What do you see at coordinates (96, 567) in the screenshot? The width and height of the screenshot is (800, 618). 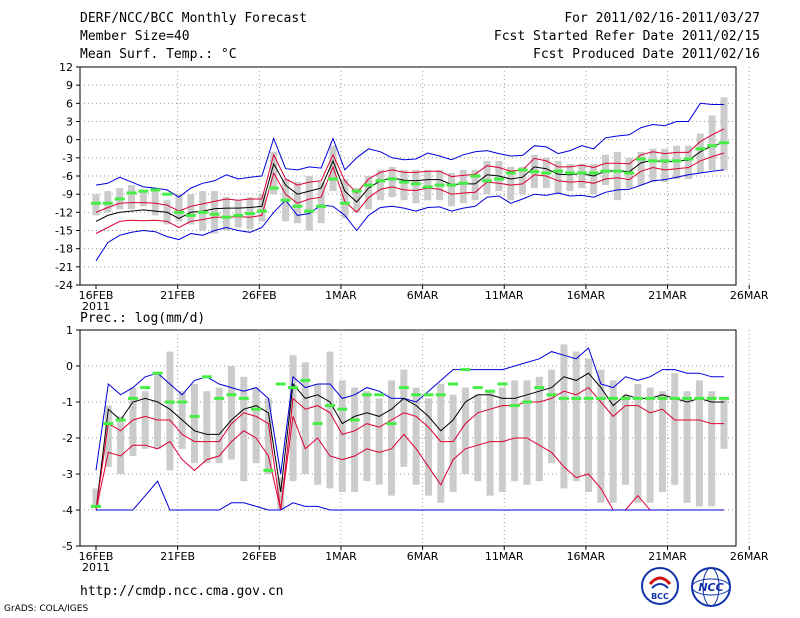 I see `x-year-label: 2011` at bounding box center [96, 567].